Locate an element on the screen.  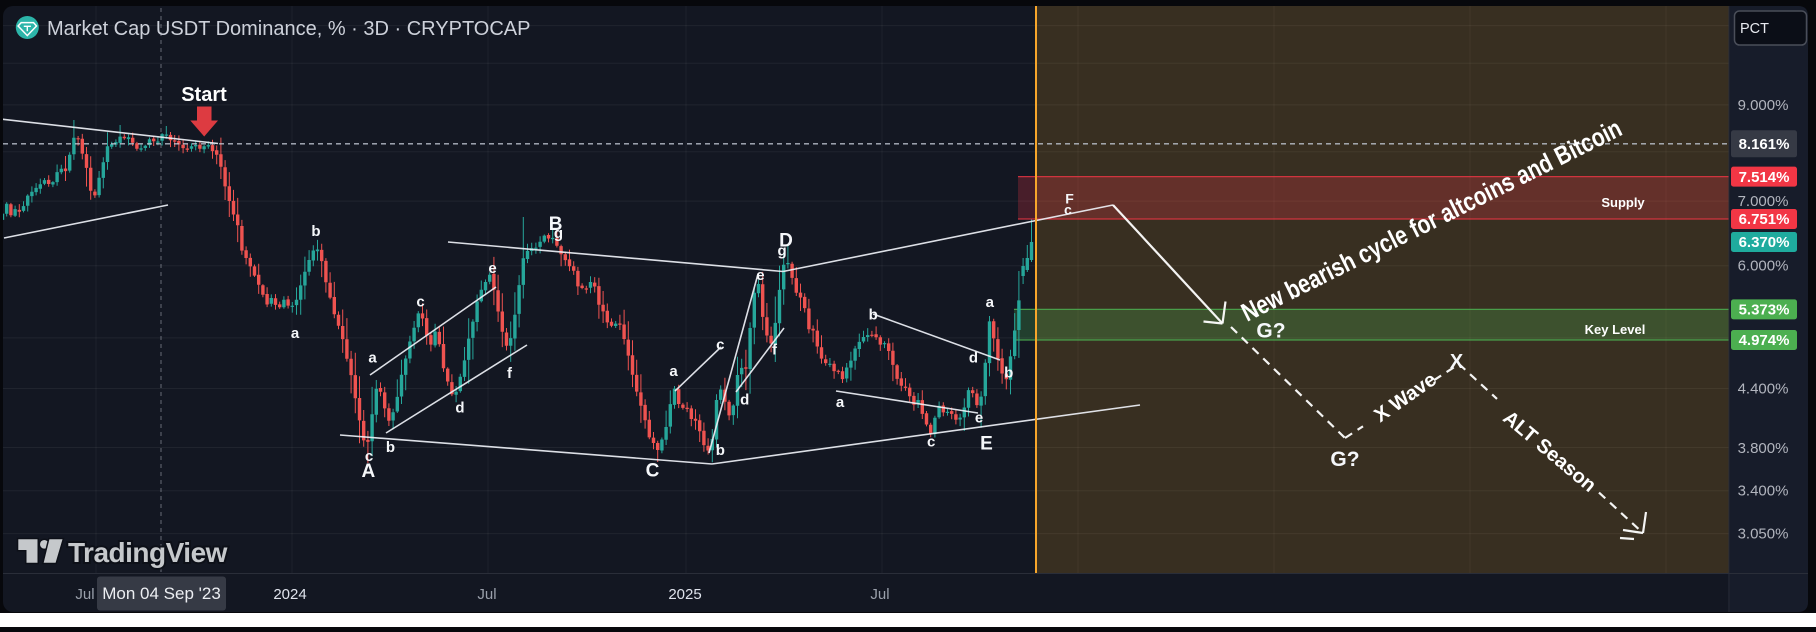
svg-text: C is located at coordinates (653, 471).